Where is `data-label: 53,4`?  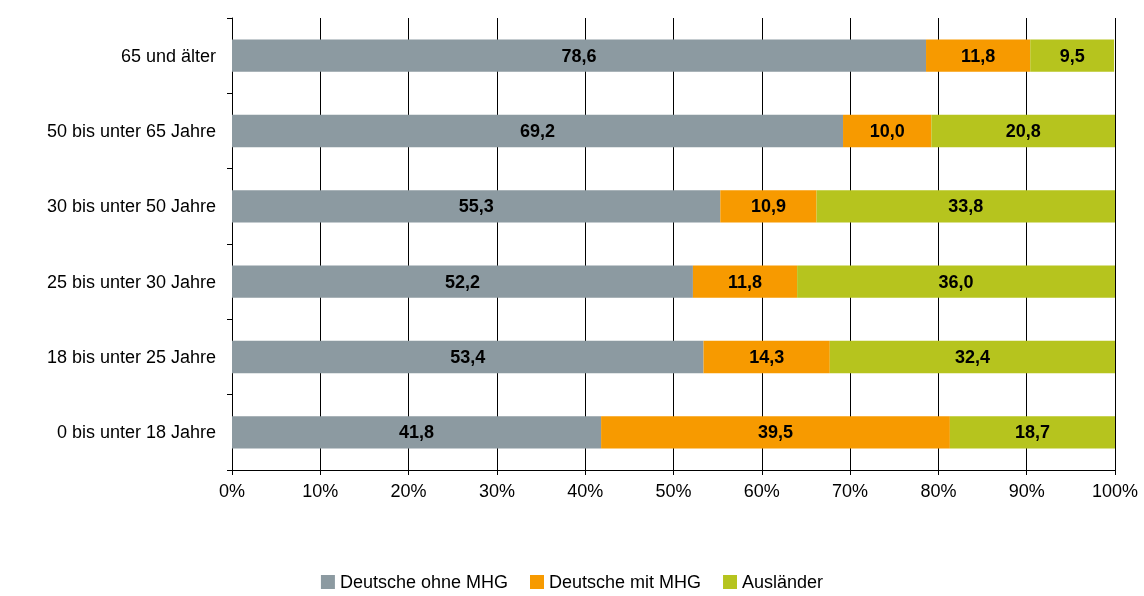 data-label: 53,4 is located at coordinates (468, 357).